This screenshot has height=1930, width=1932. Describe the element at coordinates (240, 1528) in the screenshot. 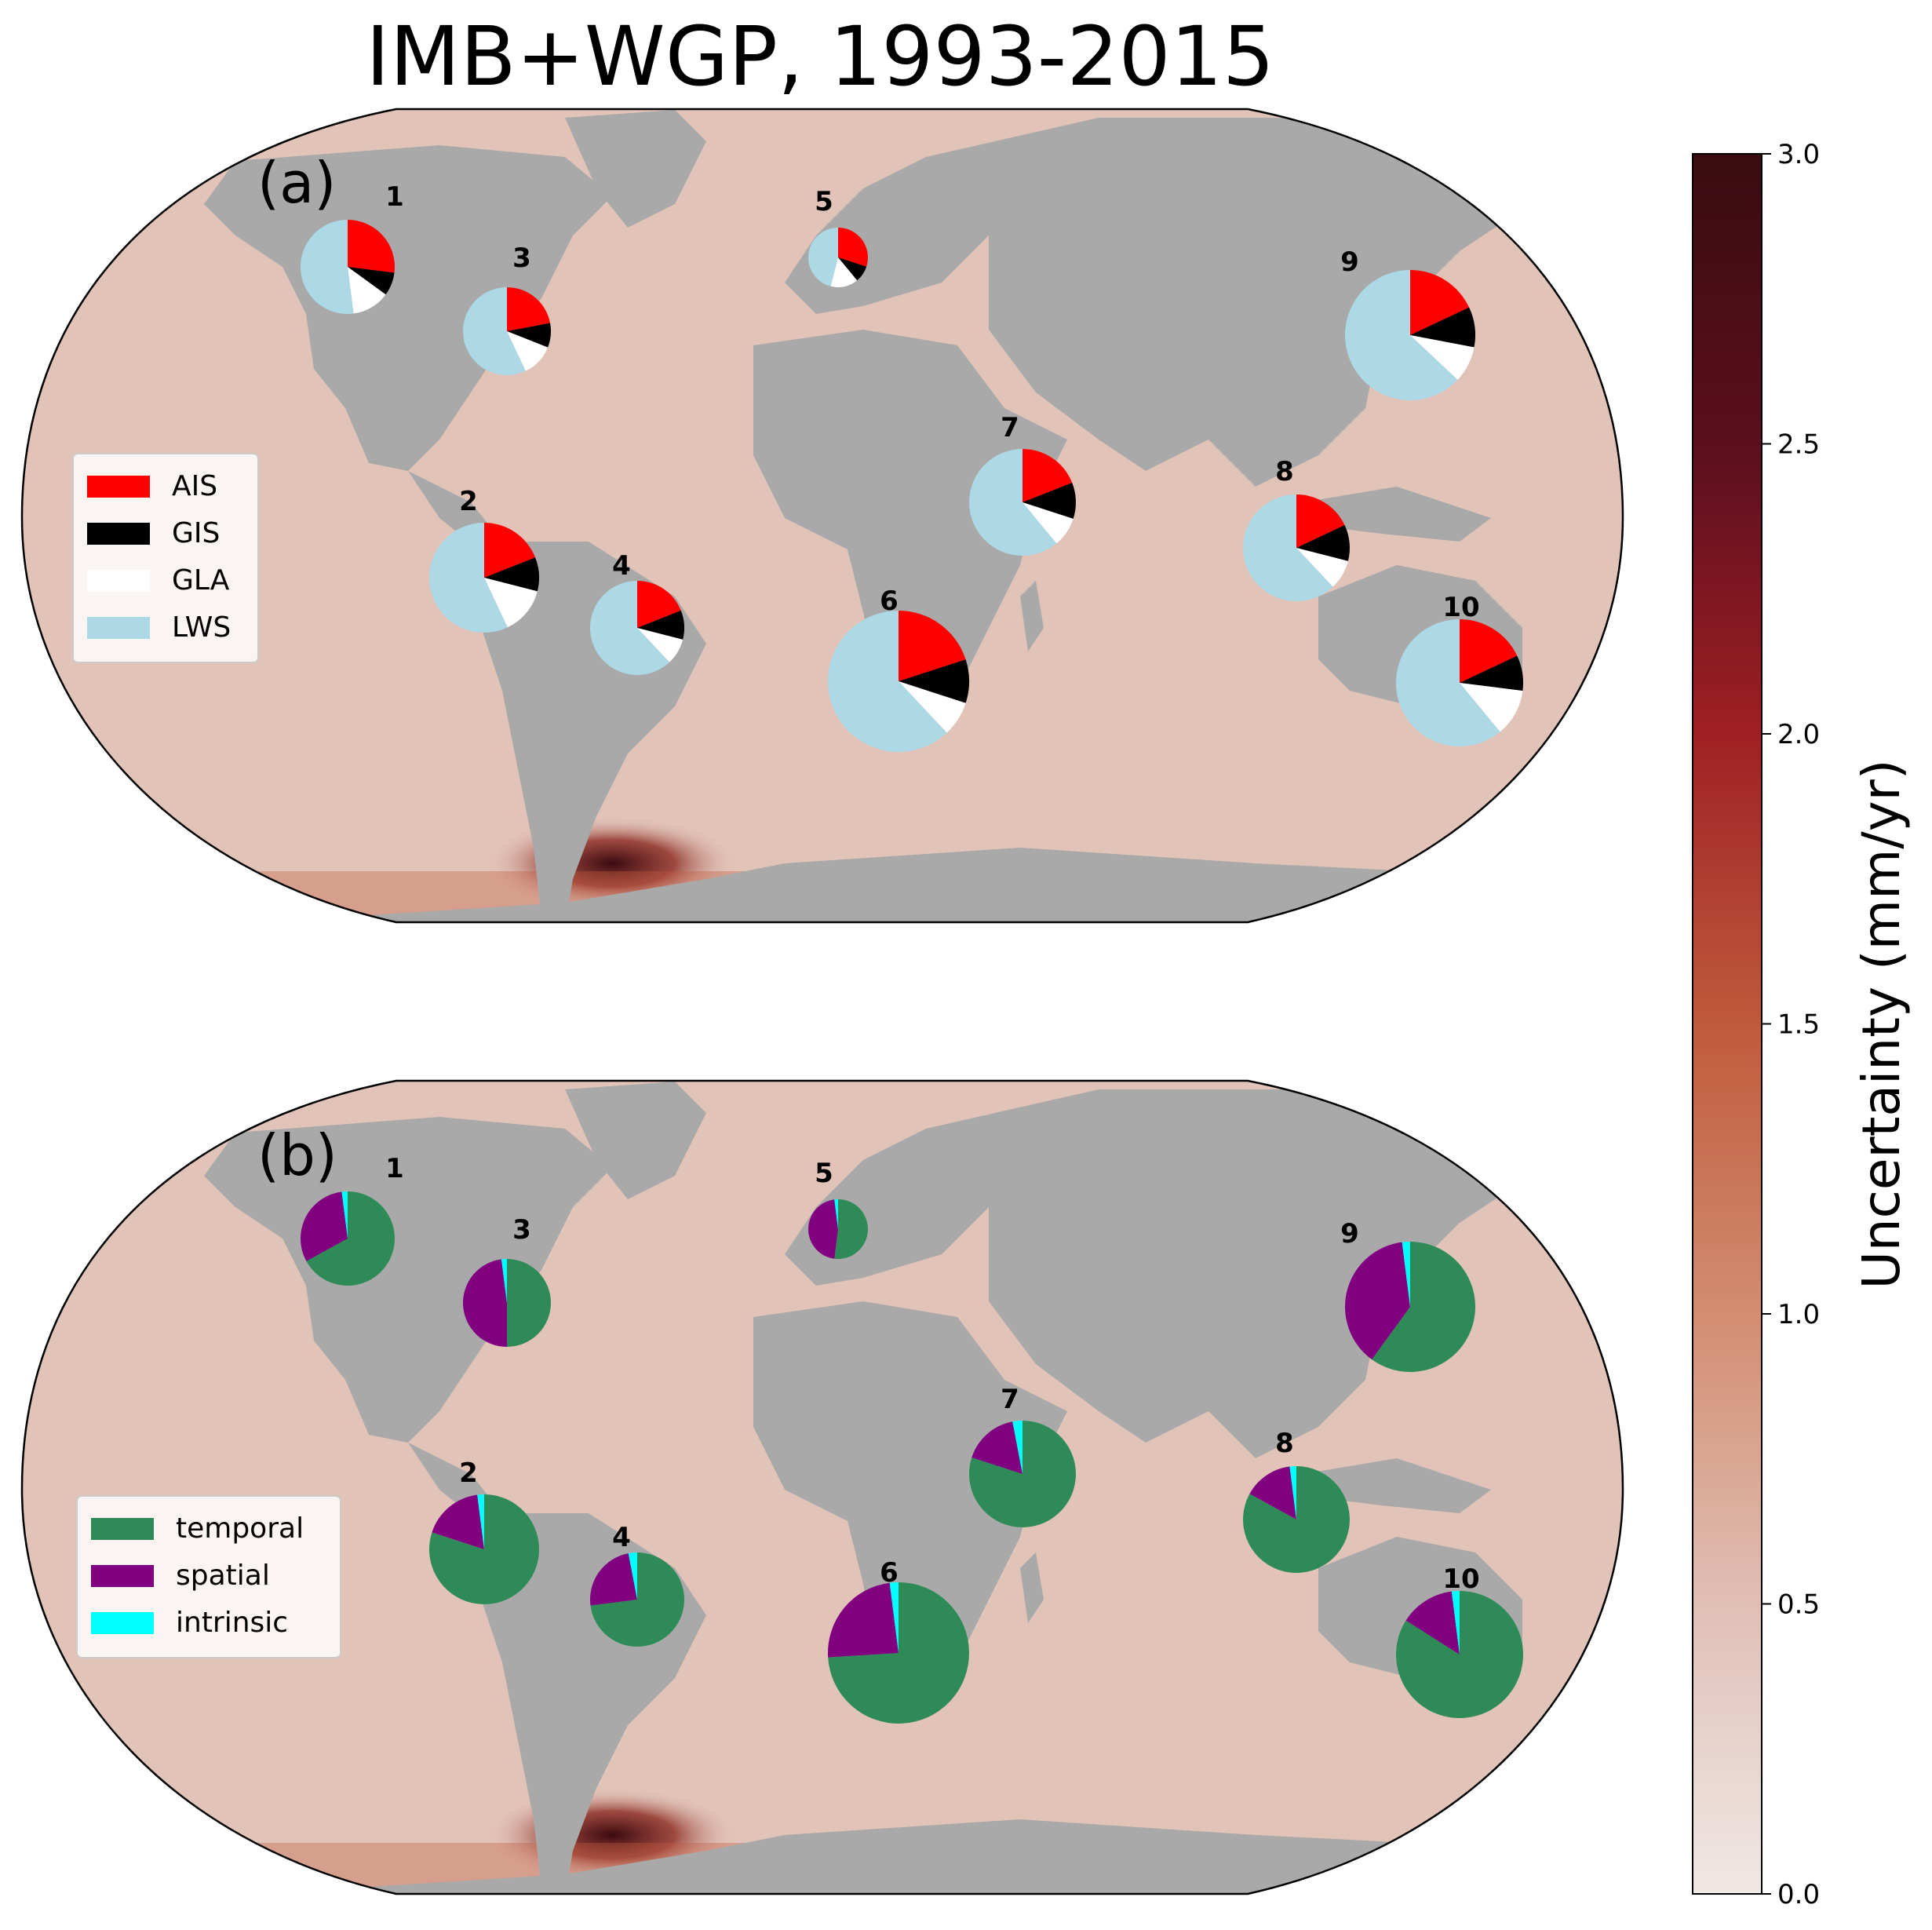

I see `legend-label: temporal` at that location.